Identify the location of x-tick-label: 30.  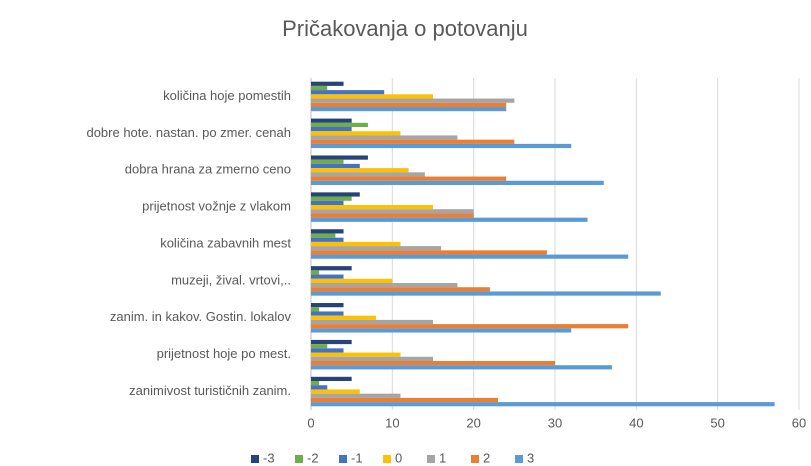
(555, 422).